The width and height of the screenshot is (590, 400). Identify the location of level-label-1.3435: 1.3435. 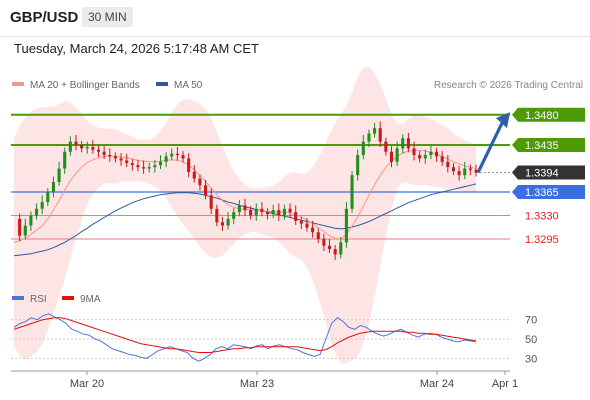
(548, 145).